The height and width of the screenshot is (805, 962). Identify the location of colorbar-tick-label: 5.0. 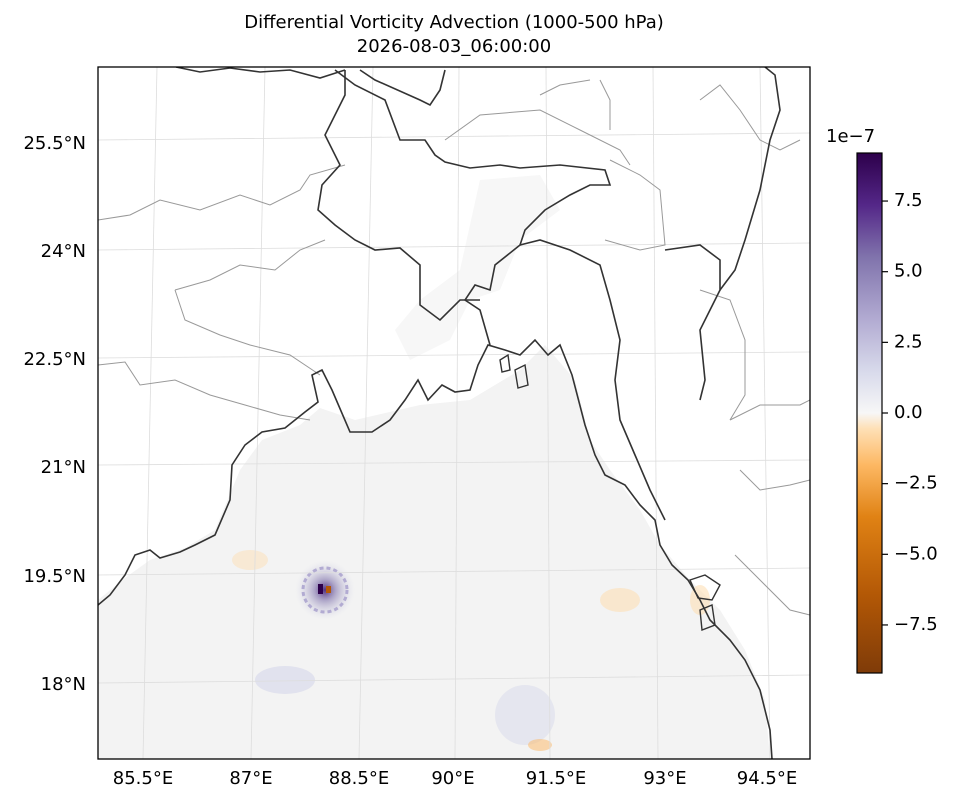
(908, 271).